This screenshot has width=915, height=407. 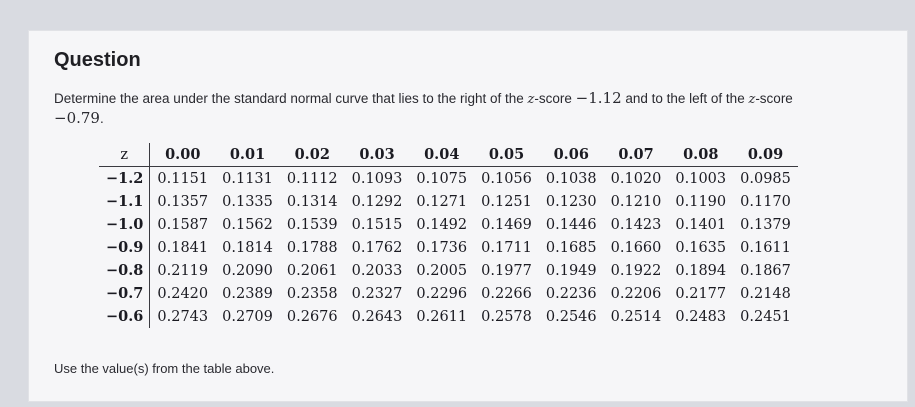 I want to click on table-cell: 0.2266, so click(x=506, y=293).